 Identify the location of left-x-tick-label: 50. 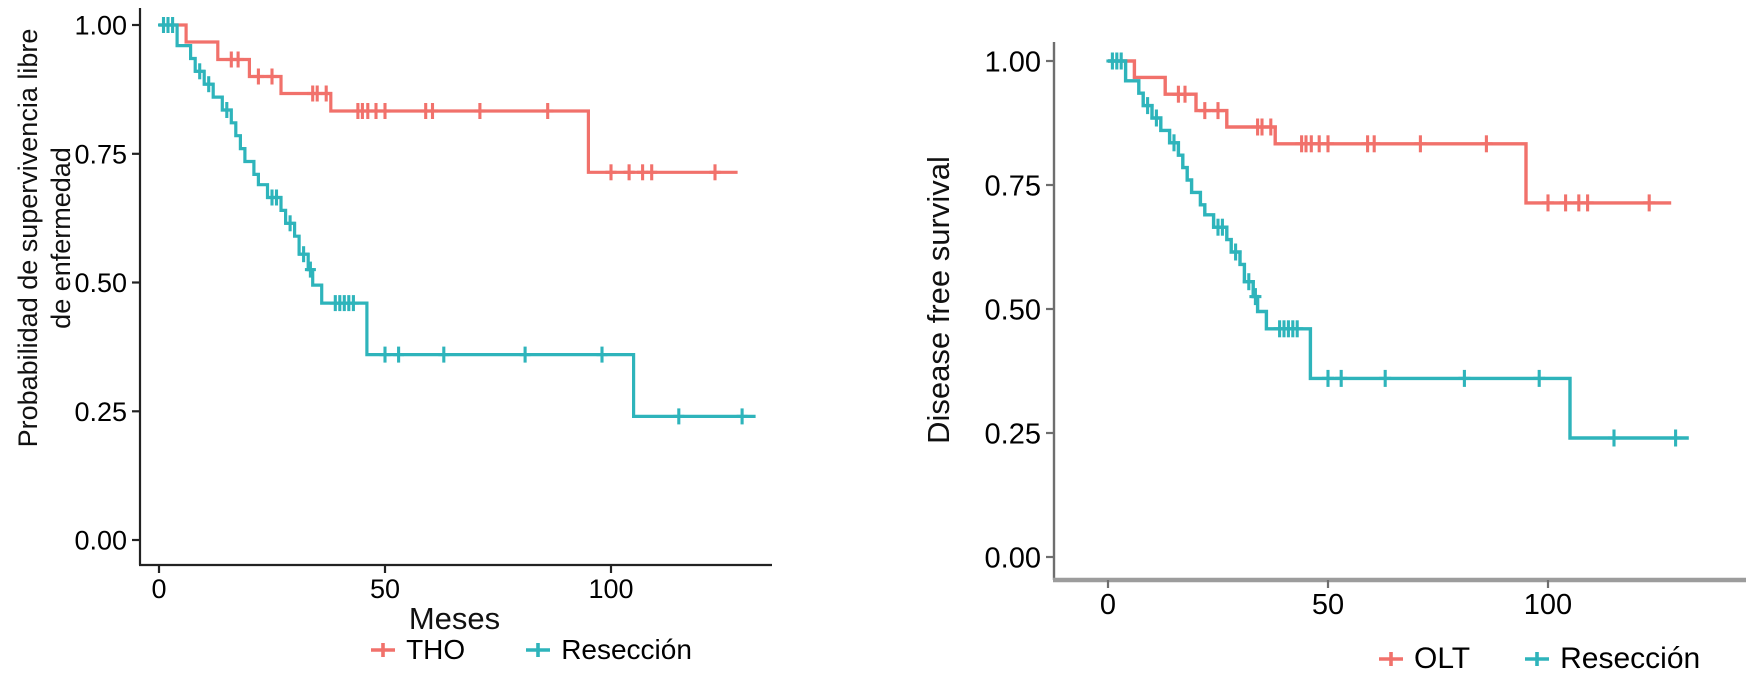
(385, 589).